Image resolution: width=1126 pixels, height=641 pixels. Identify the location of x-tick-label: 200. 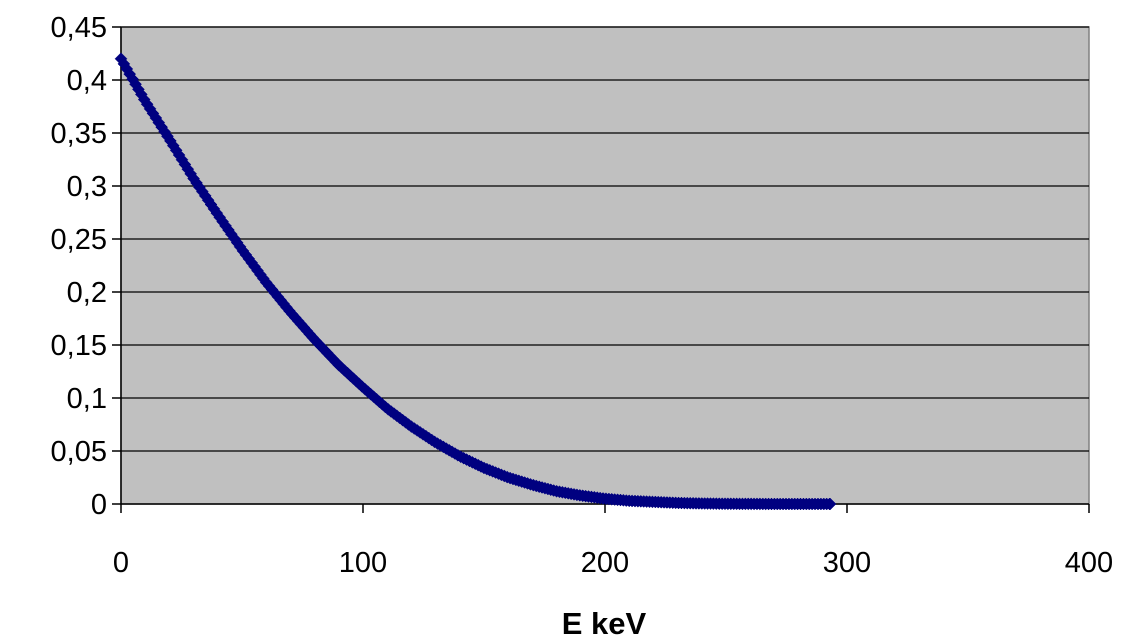
(605, 563).